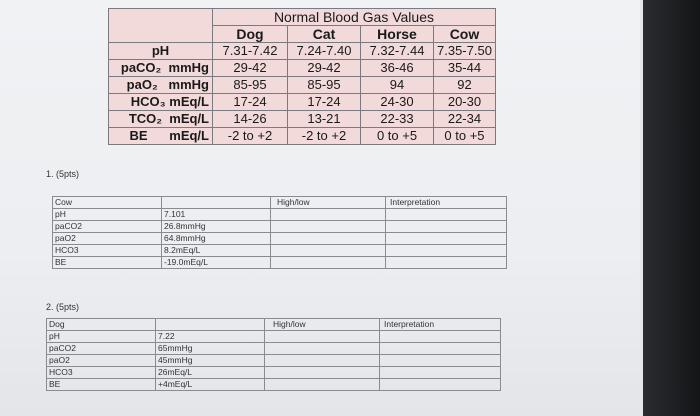 The image size is (700, 416). What do you see at coordinates (250, 136) in the screenshot?
I see `be-dog: -2 to +2` at bounding box center [250, 136].